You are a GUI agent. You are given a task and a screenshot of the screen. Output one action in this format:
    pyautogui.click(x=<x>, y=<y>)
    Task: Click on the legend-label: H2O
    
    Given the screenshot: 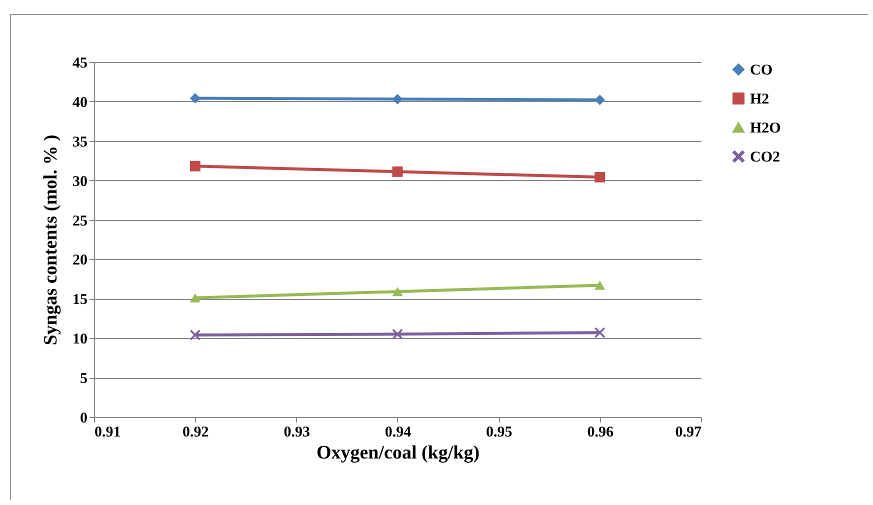 What is the action you would take?
    pyautogui.click(x=765, y=128)
    